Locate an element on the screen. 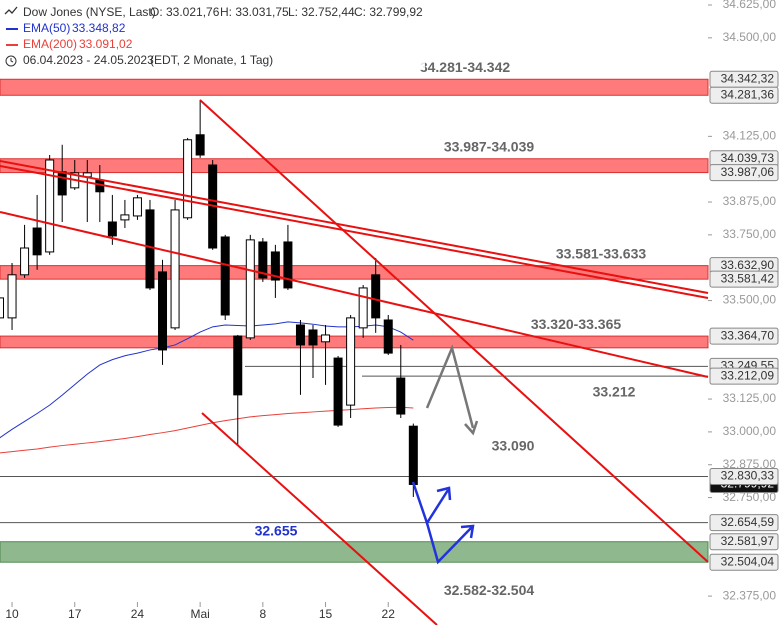 The image size is (780, 625). y-tick-label: 33.750,00 is located at coordinates (750, 234).